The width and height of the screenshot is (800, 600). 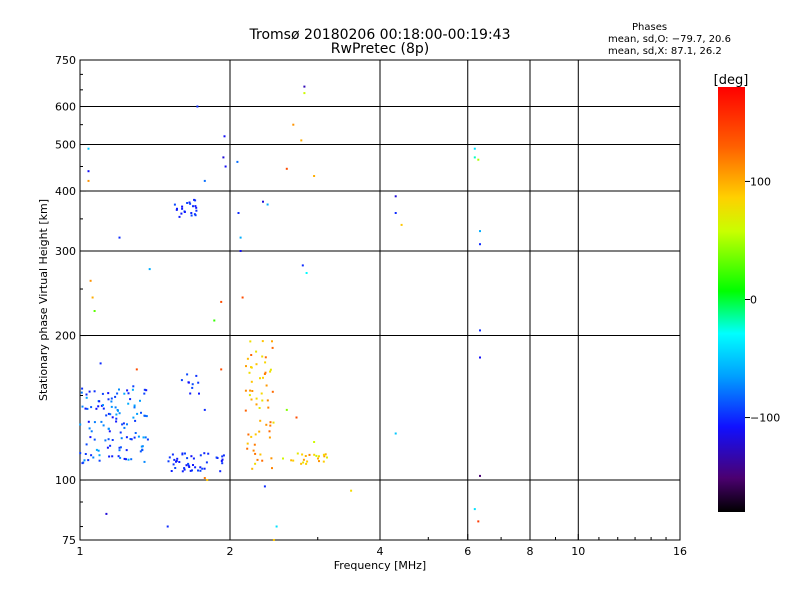 I want to click on x-tick-label: 1, so click(x=80, y=551).